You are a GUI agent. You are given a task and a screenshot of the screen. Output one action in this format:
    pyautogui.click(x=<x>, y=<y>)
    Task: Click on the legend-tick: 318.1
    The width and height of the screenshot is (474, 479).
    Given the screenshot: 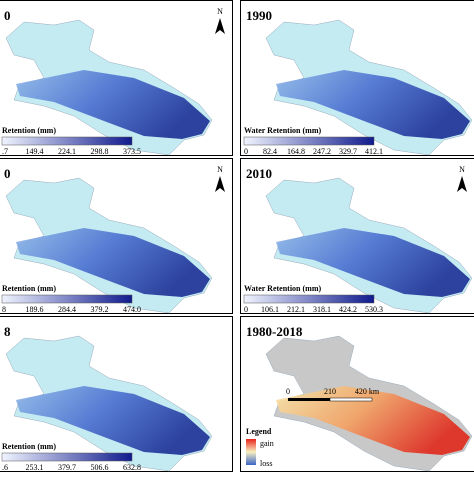 What is the action you would take?
    pyautogui.click(x=322, y=309)
    